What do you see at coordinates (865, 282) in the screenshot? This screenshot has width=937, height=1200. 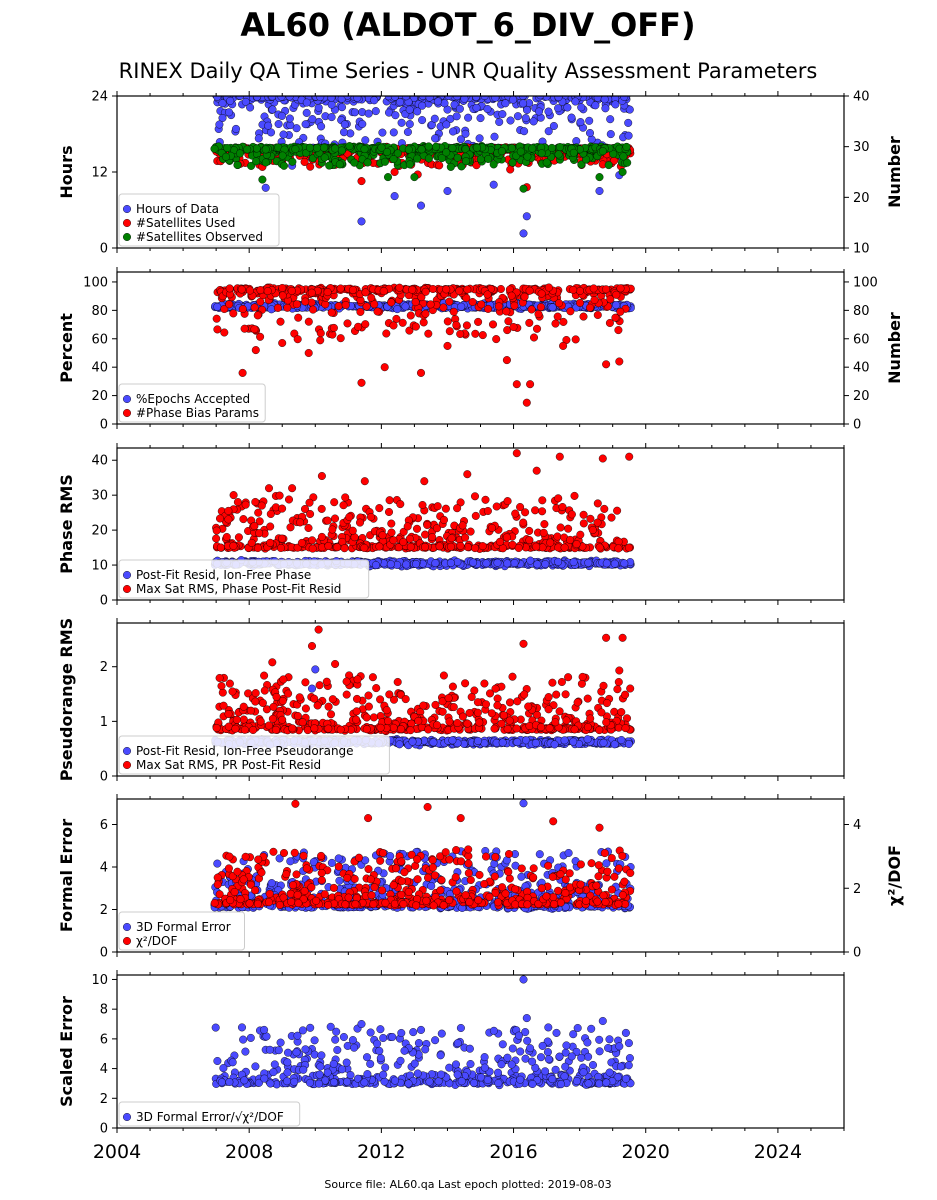 I see `ytick-label-right: 100` at bounding box center [865, 282].